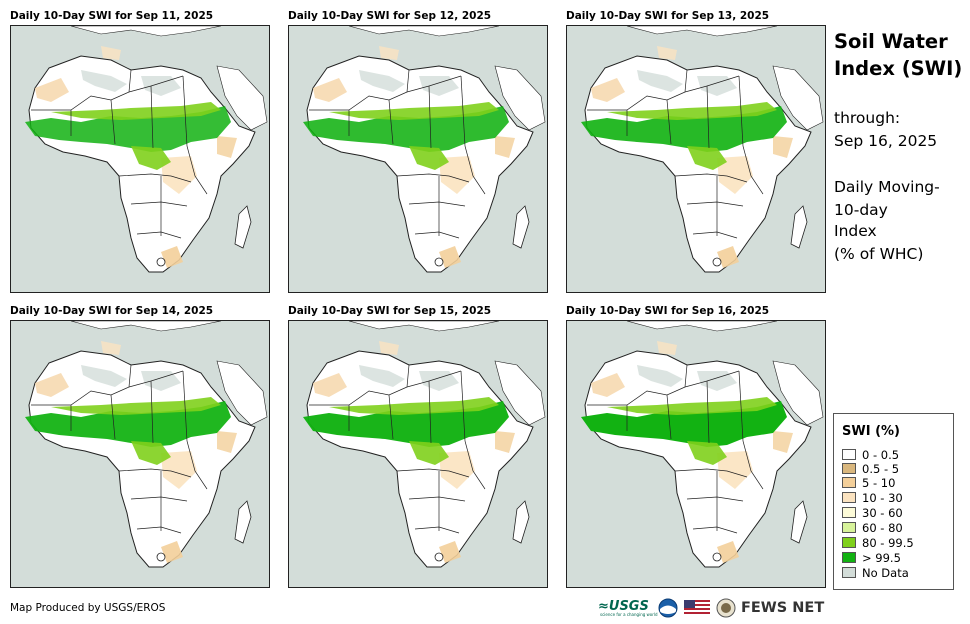 The width and height of the screenshot is (970, 624). I want to click on description-line3: Index, so click(855, 231).